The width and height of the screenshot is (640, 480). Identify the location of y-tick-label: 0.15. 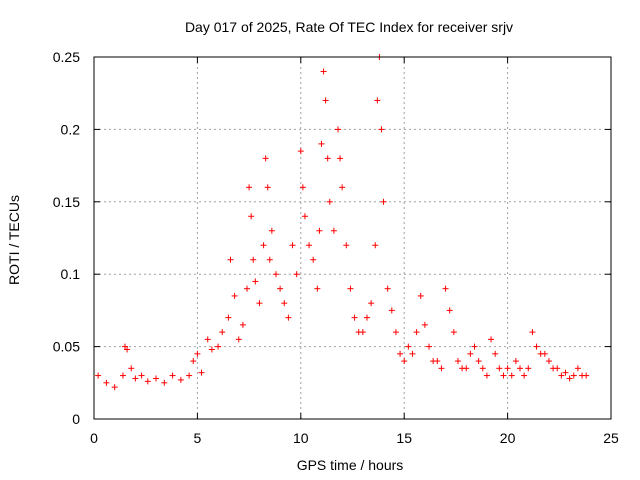
(66, 202).